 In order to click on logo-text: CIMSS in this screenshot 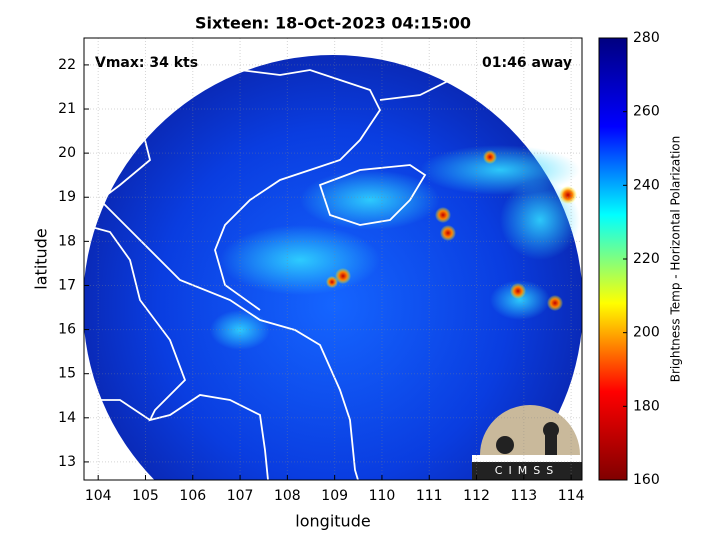, I will do `click(527, 470)`.